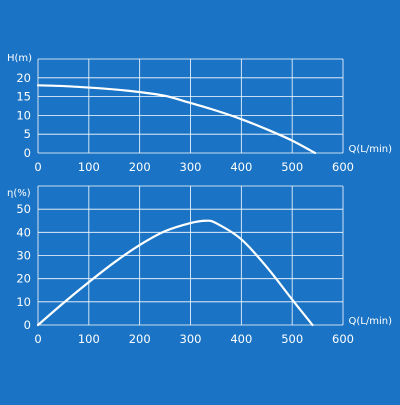 The width and height of the screenshot is (400, 405). Describe the element at coordinates (343, 339) in the screenshot. I see `chart2-x-tick-label: 600` at that location.